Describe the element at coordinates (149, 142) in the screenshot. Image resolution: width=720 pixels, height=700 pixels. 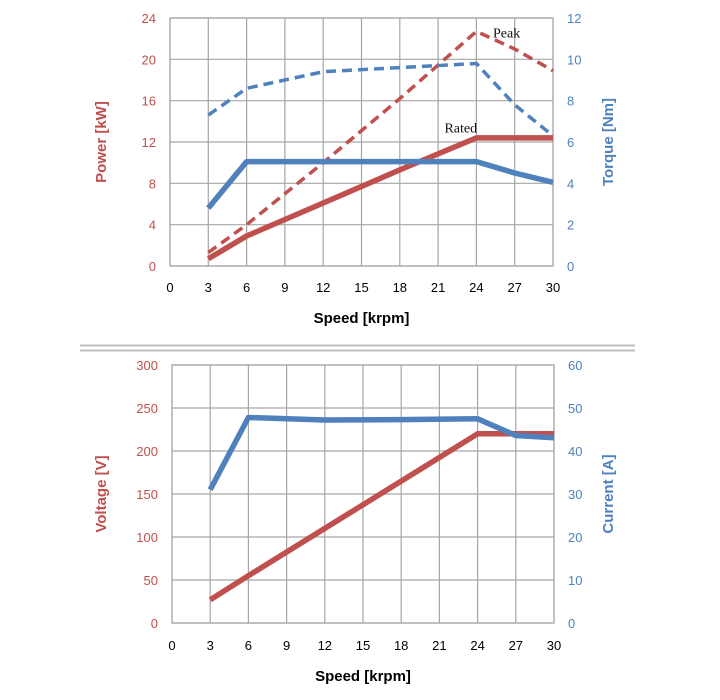
I see `left-y-tick-label: 12` at that location.